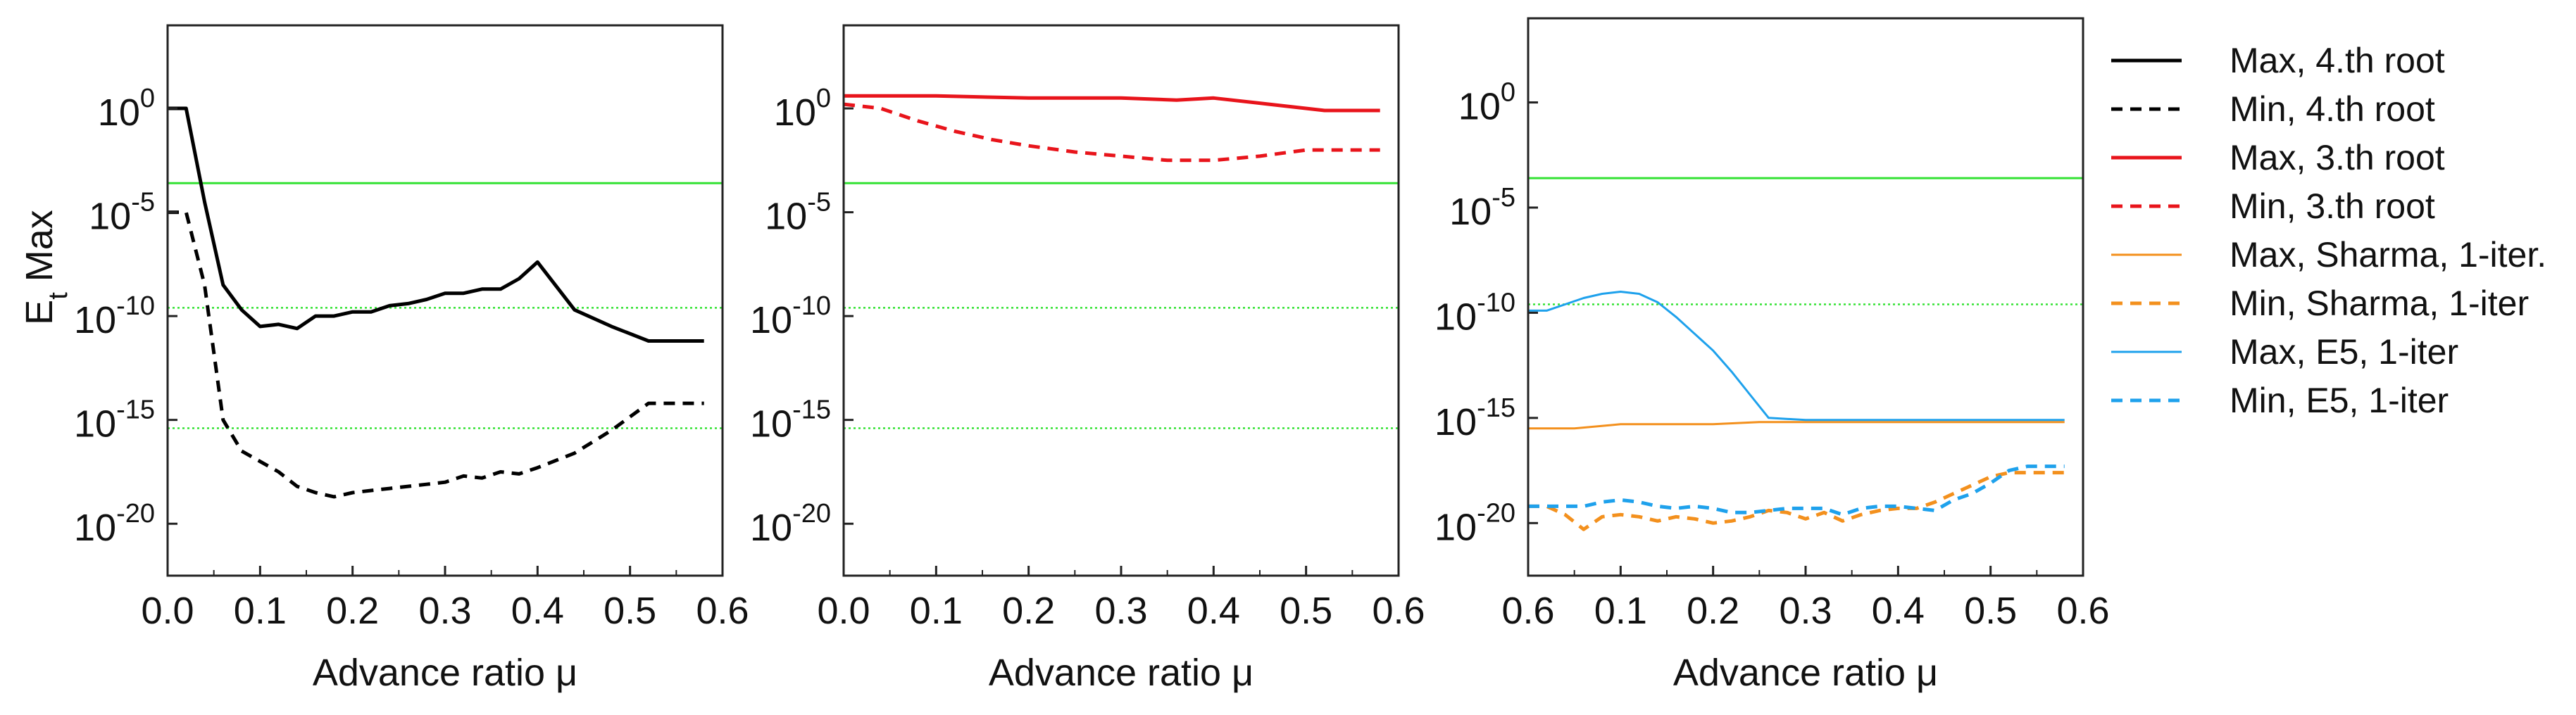 This screenshot has height=715, width=2576. What do you see at coordinates (1796, 425) in the screenshot?
I see `series-line-max-sharma-1-iter` at bounding box center [1796, 425].